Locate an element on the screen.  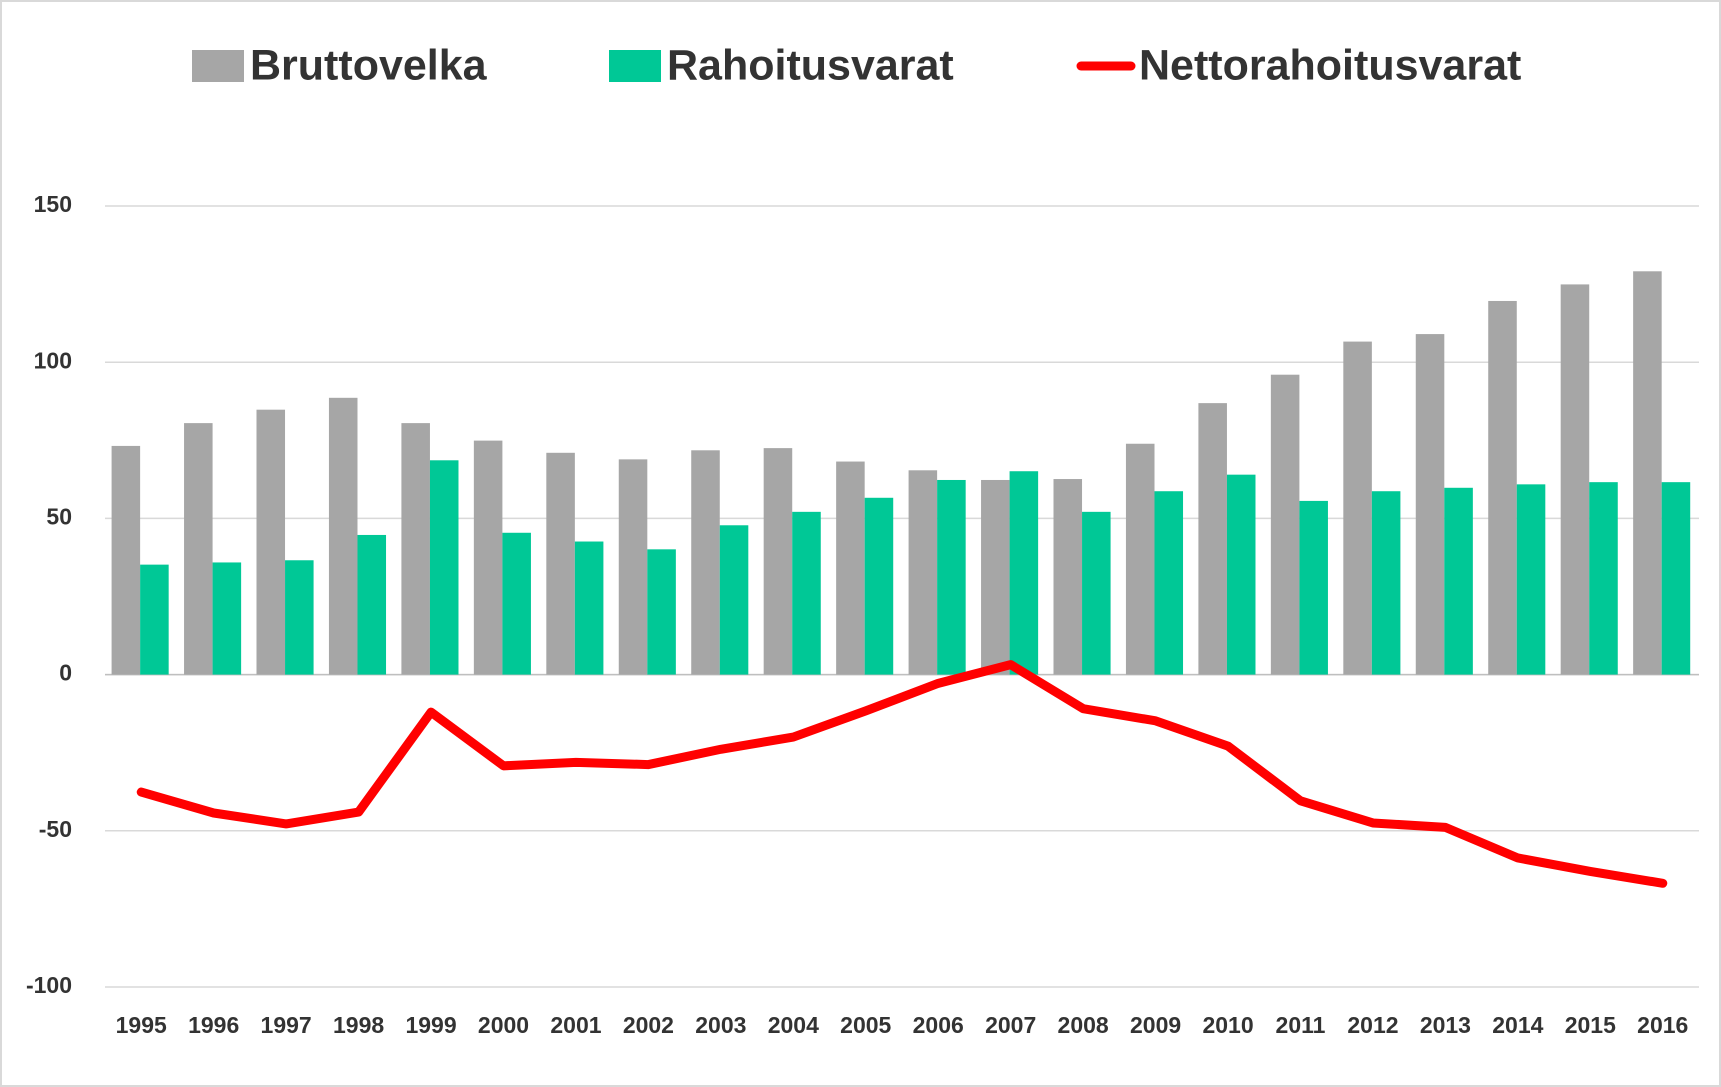
x-tick-label: 2001 is located at coordinates (575, 1025).